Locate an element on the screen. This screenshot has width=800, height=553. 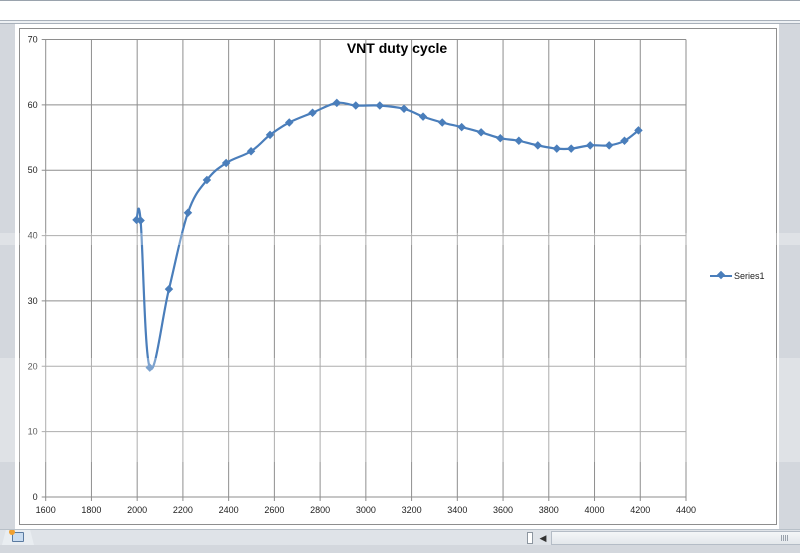
insert-worksheet-tab is located at coordinates (18, 537).